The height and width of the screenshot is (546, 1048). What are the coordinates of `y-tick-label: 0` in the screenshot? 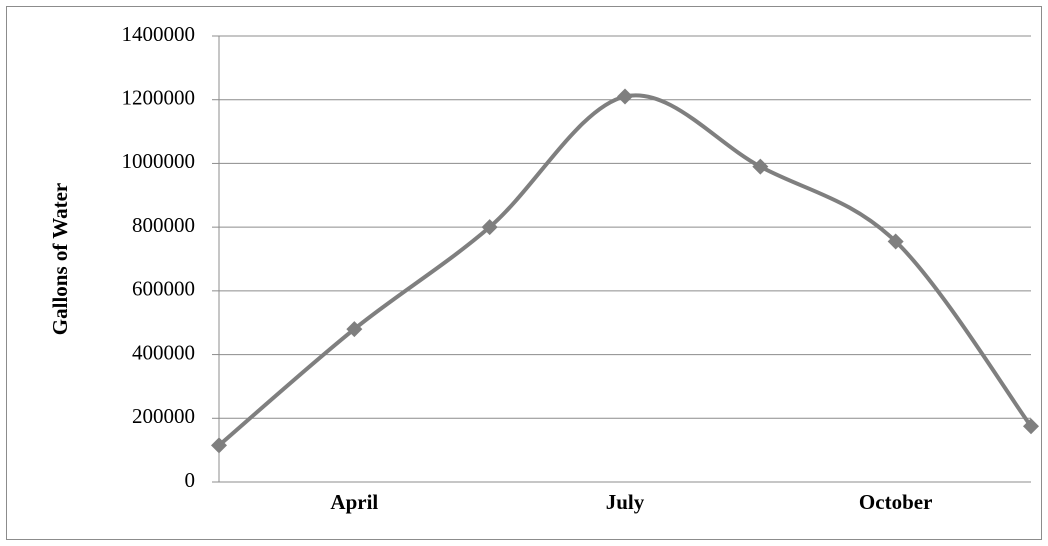 It's located at (190, 480).